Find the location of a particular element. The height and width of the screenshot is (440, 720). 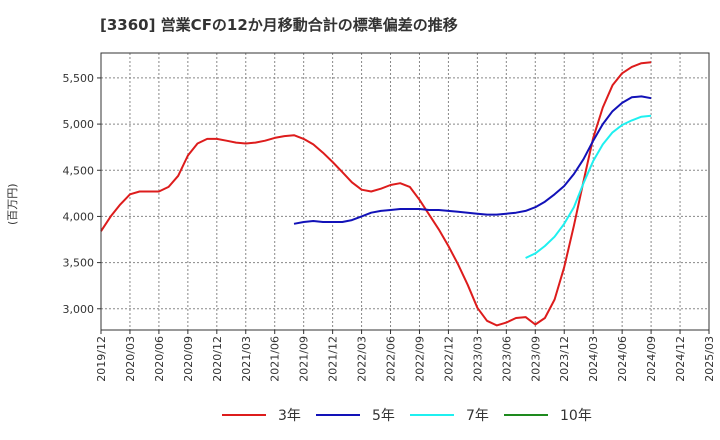

legend-label: 3年 is located at coordinates (289, 416).